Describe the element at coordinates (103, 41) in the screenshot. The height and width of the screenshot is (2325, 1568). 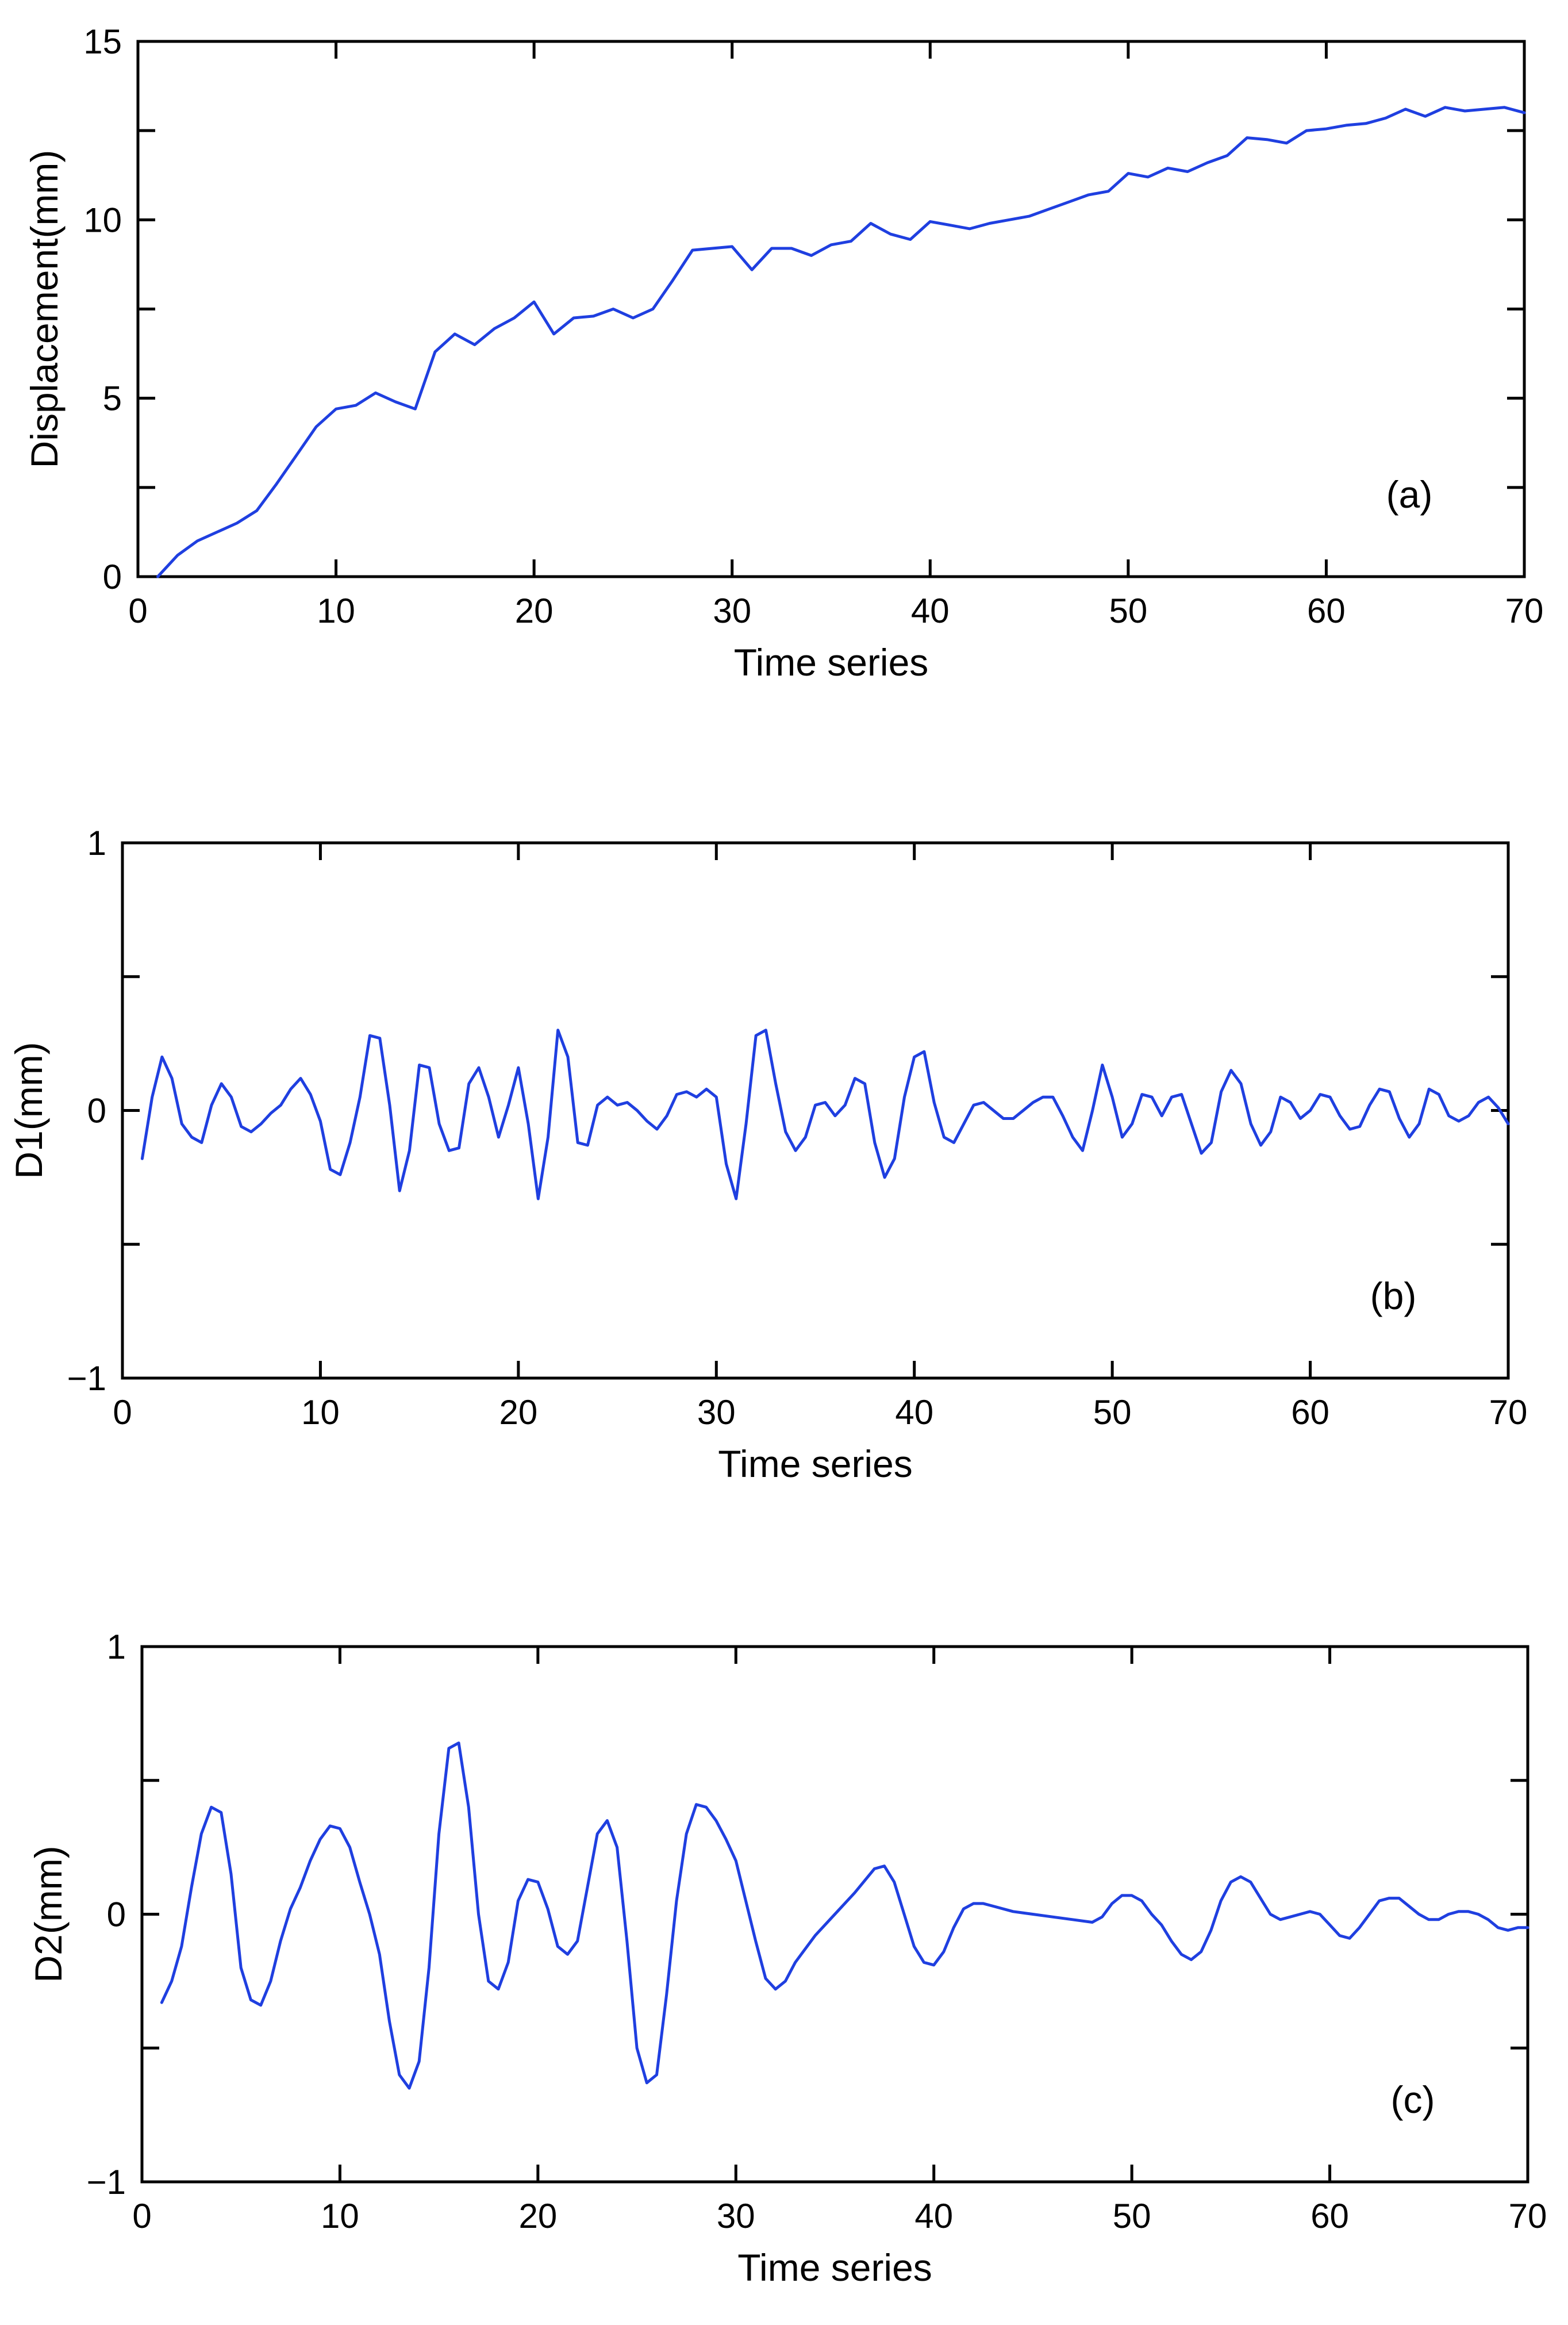
I see `y-tick-label: 15` at that location.